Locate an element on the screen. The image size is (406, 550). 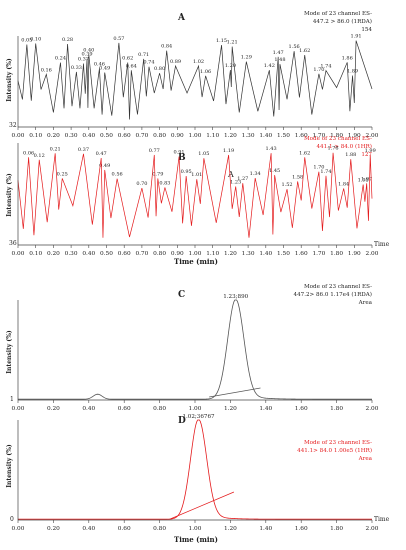
peak-label: 0.37 is located at coordinates (83, 60).